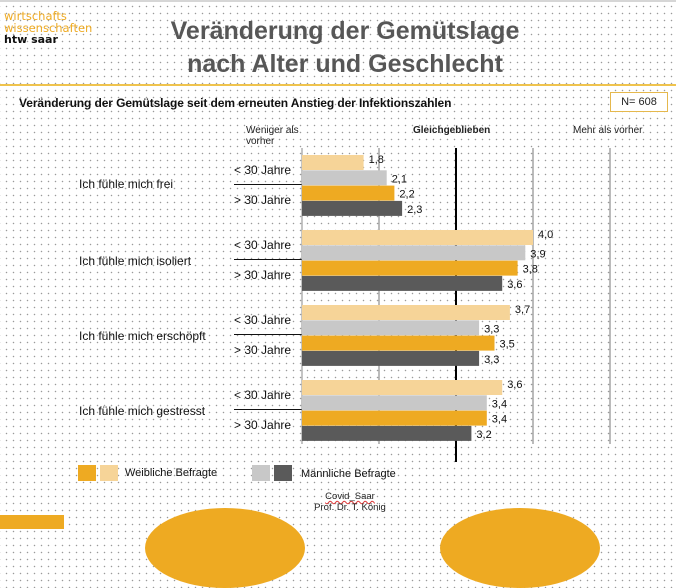  Describe the element at coordinates (608, 130) in the screenshot. I see `scale-label-more: Mehr als vorher` at that location.